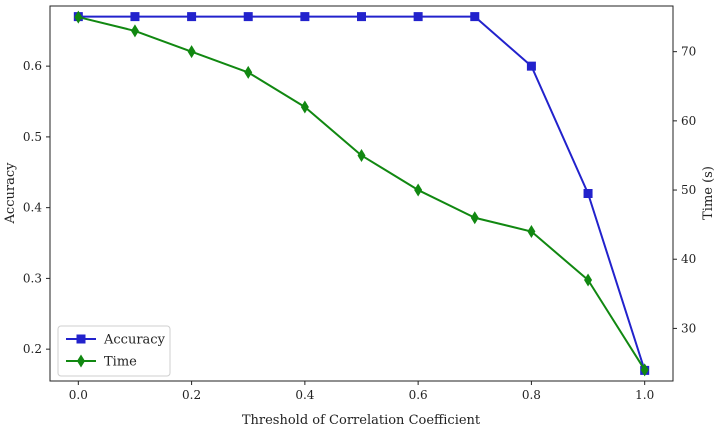  Describe the element at coordinates (708, 193) in the screenshot. I see `y2-axis-title: Time (s)` at that location.